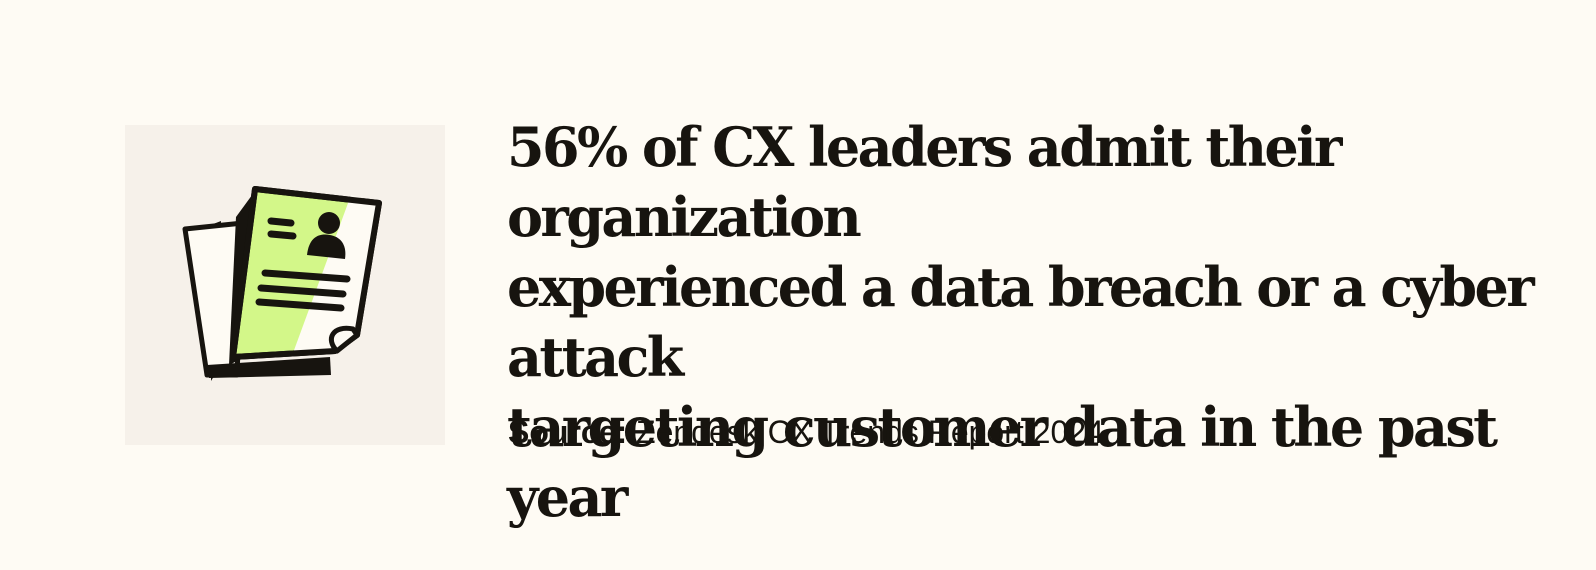 This screenshot has height=570, width=1596. Describe the element at coordinates (1002, 462) in the screenshot. I see `headline-line-3: targeting customer data in the past year` at that location.